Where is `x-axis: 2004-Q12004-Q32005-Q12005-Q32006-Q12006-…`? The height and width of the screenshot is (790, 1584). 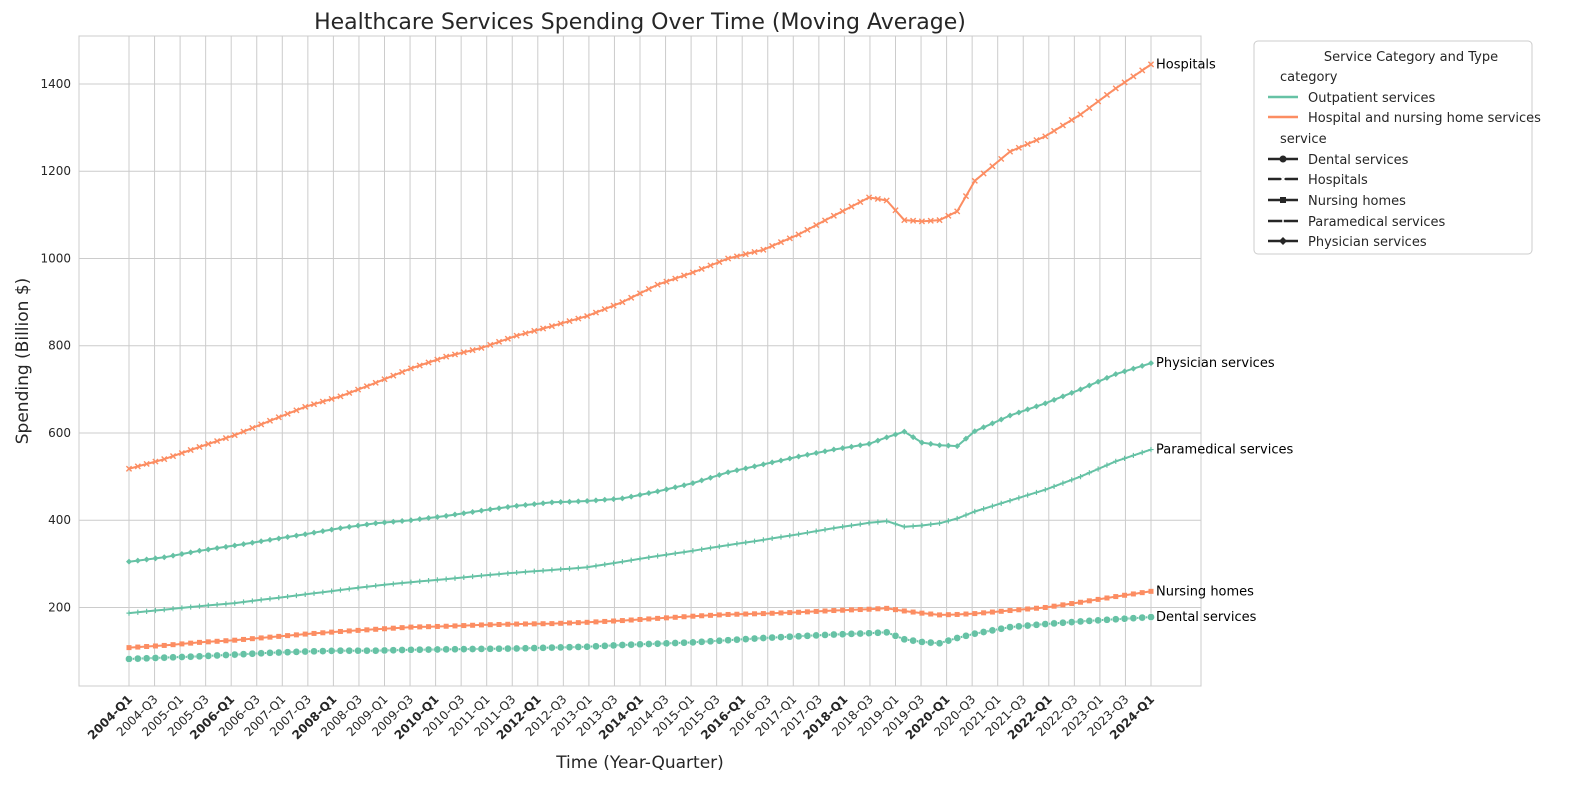
x-axis: 2004-Q12004-Q32005-Q12005-Q32006-Q12006-… is located at coordinates (621, 717).